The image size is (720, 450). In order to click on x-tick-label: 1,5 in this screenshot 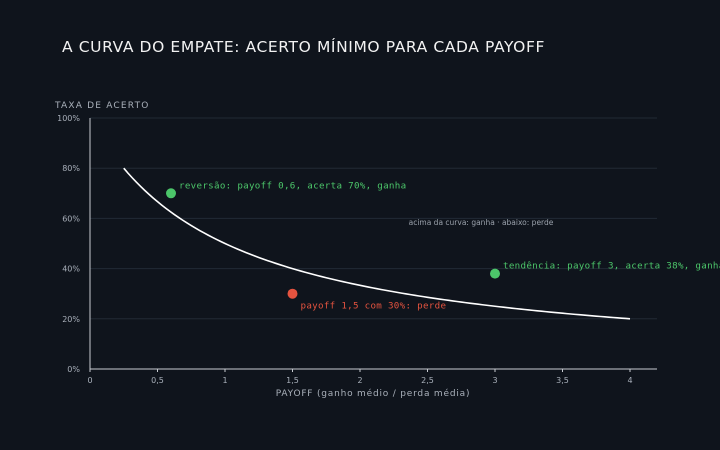, I will do `click(292, 380)`.